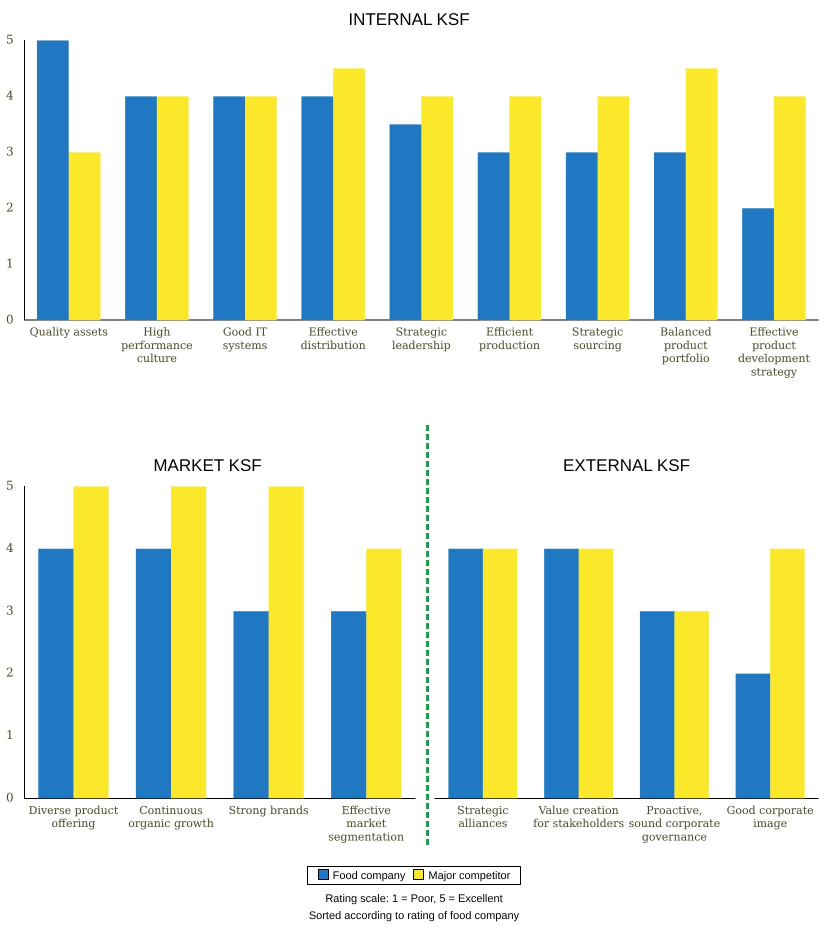 Image resolution: width=828 pixels, height=926 pixels. Describe the element at coordinates (578, 817) in the screenshot. I see `x-tick-label: Value creation for stakeholders` at that location.